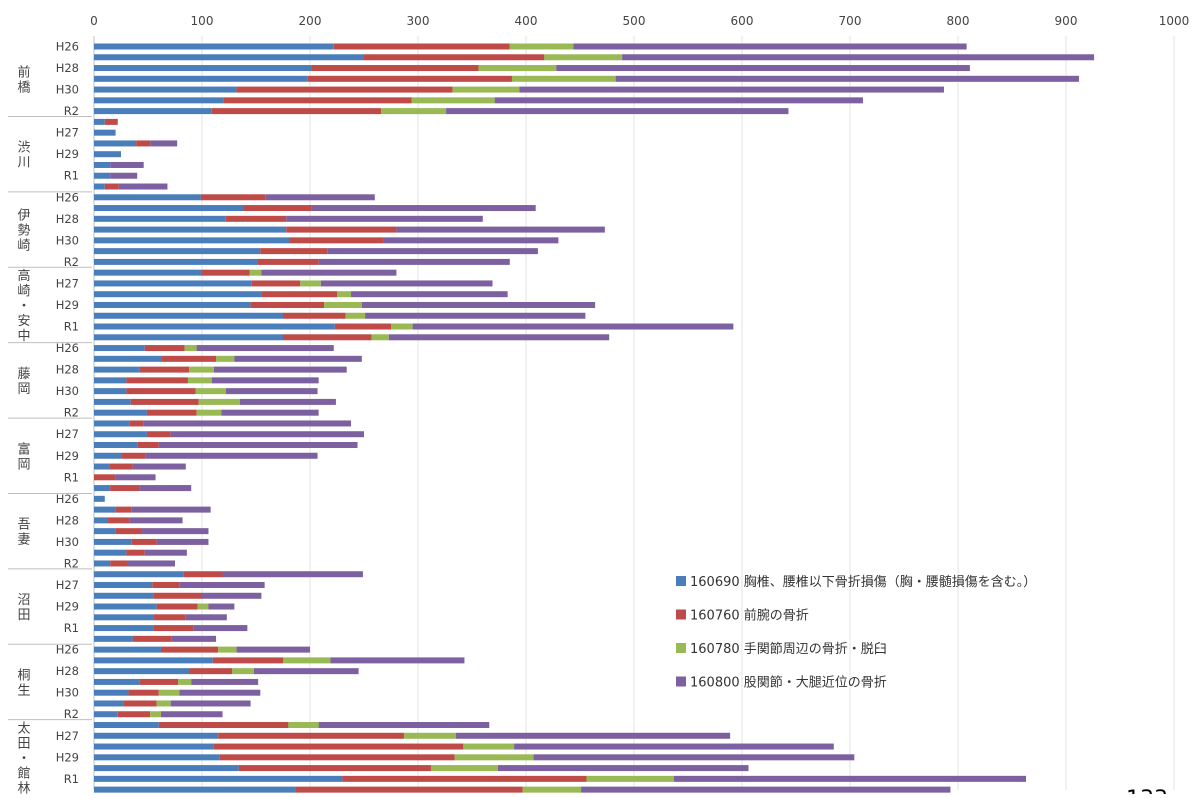  Describe the element at coordinates (958, 21) in the screenshot. I see `x-tick-label: 800` at that location.